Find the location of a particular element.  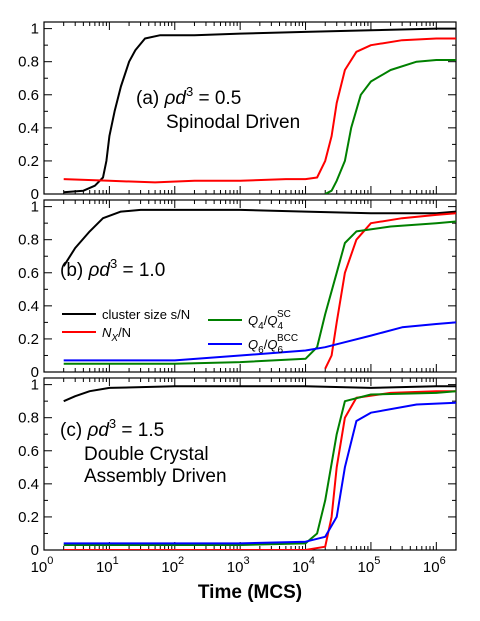

x-tick-label: 10² is located at coordinates (172, 565).